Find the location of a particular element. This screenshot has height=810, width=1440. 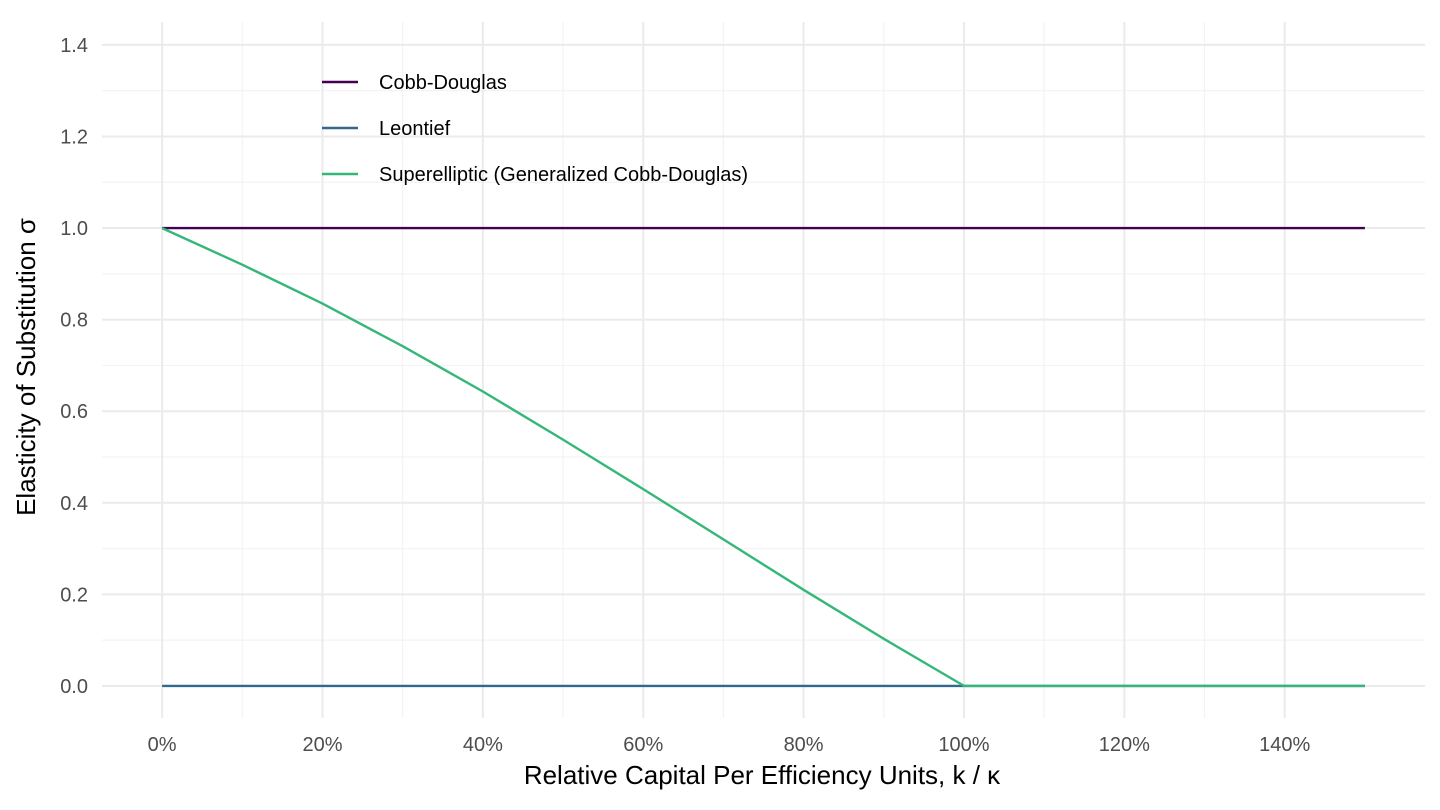

y-tick-label: 1.0 is located at coordinates (74, 229).